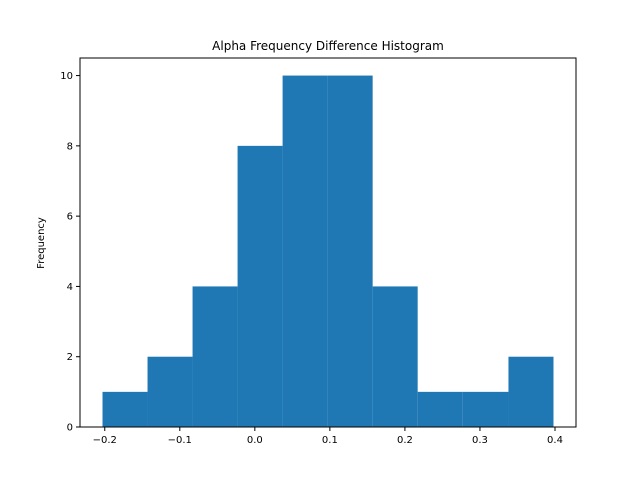 The width and height of the screenshot is (640, 480). What do you see at coordinates (70, 252) in the screenshot?
I see `y-axis-ticks: 0 2 4 6 8 10` at bounding box center [70, 252].